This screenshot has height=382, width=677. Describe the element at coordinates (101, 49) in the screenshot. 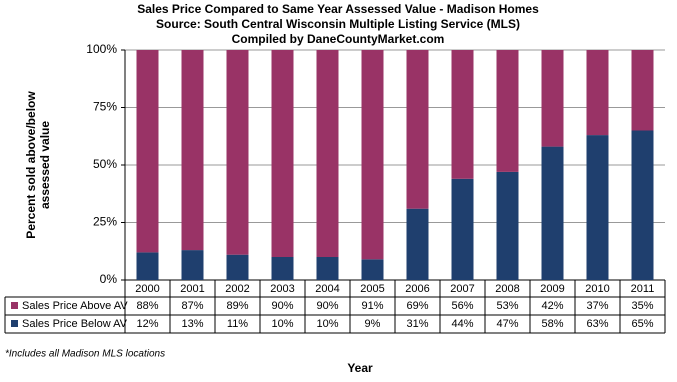

I see `y-tick-label: 100%` at that location.